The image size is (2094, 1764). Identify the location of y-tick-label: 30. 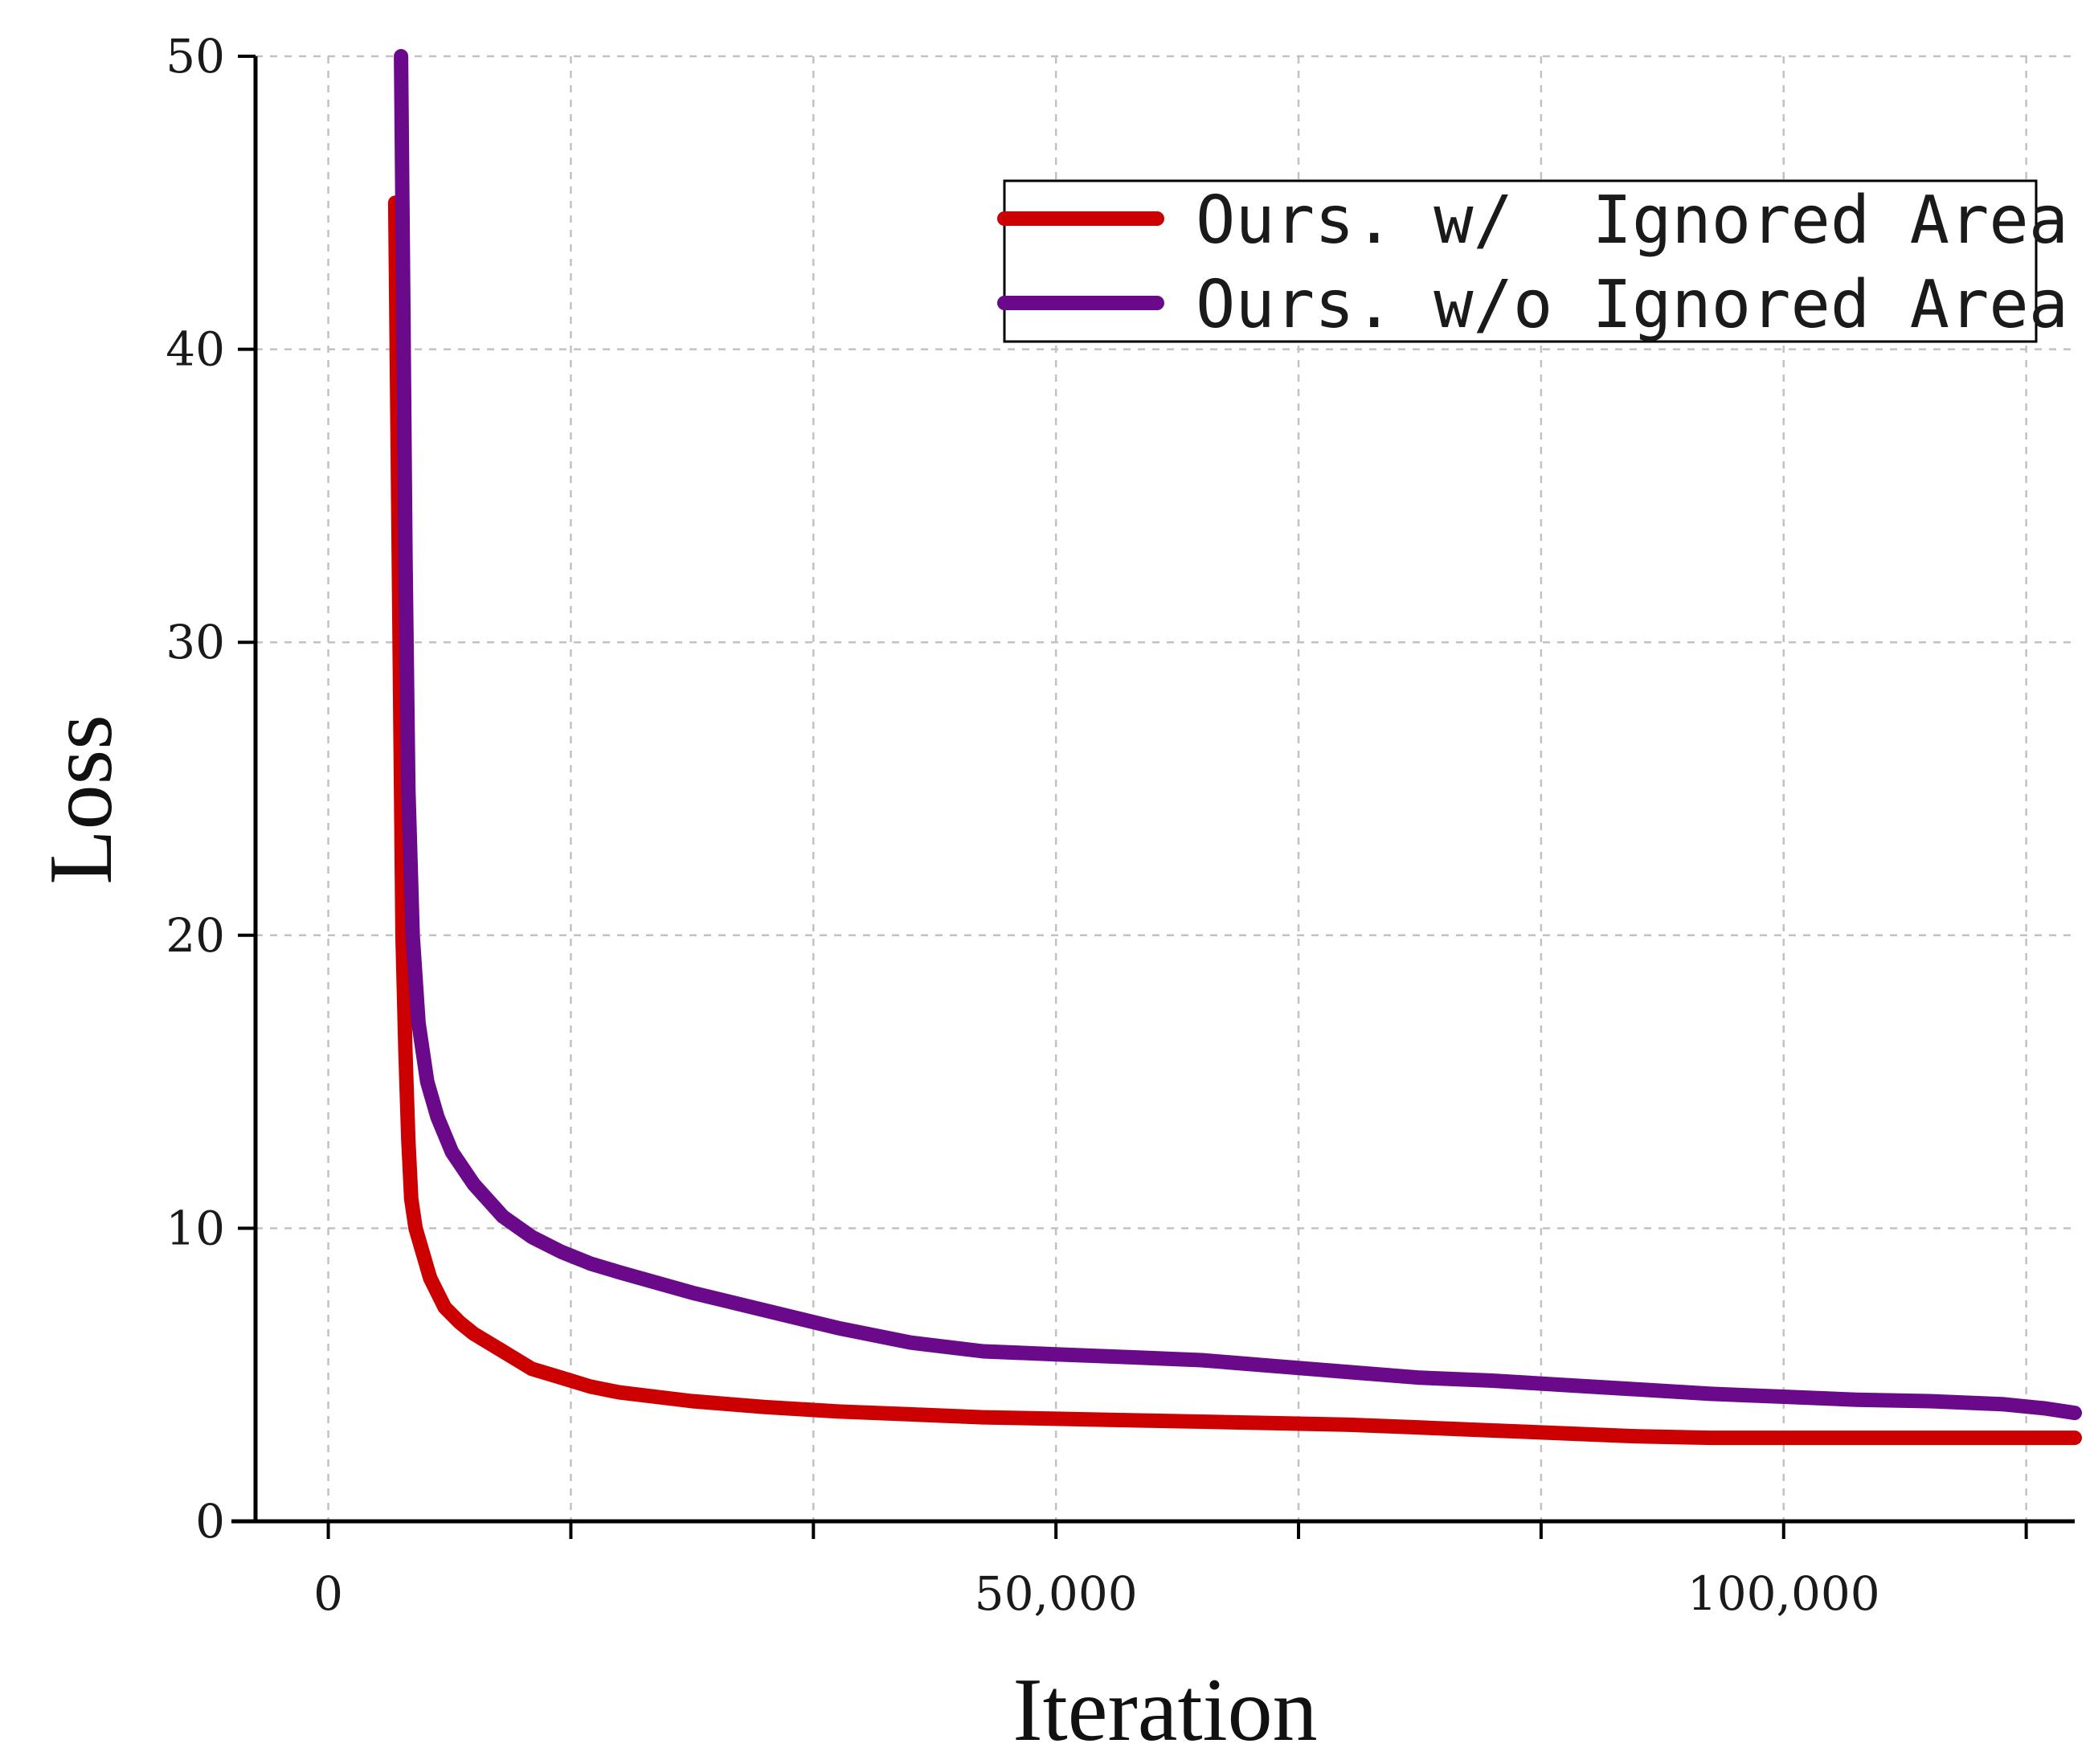
(196, 642).